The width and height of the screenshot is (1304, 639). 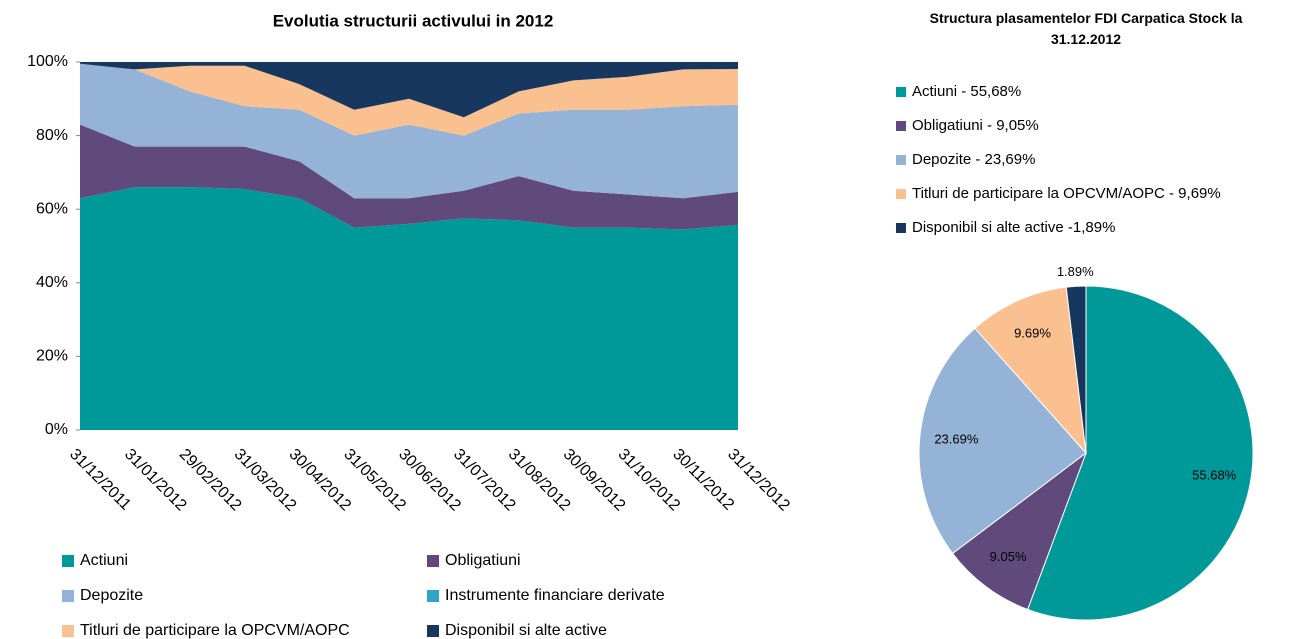 What do you see at coordinates (52, 135) in the screenshot?
I see `y-tick-label: 80%` at bounding box center [52, 135].